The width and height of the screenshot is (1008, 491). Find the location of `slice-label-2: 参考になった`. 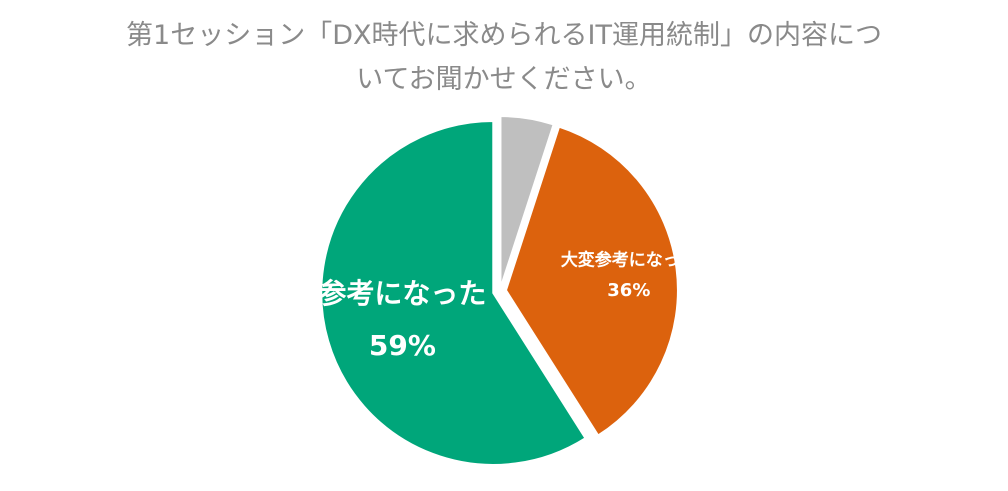

slice-label-2: 参考になった is located at coordinates (402, 293).